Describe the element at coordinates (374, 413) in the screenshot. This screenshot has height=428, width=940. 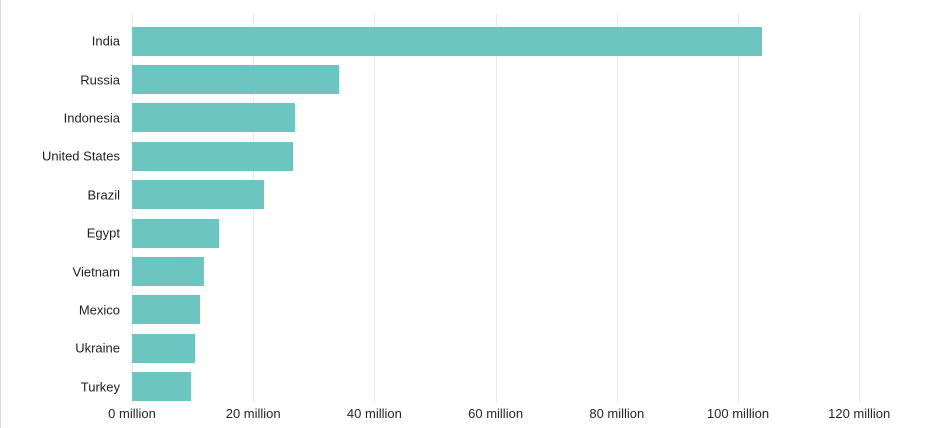
I see `x-axis-tick-label: 40 million` at that location.